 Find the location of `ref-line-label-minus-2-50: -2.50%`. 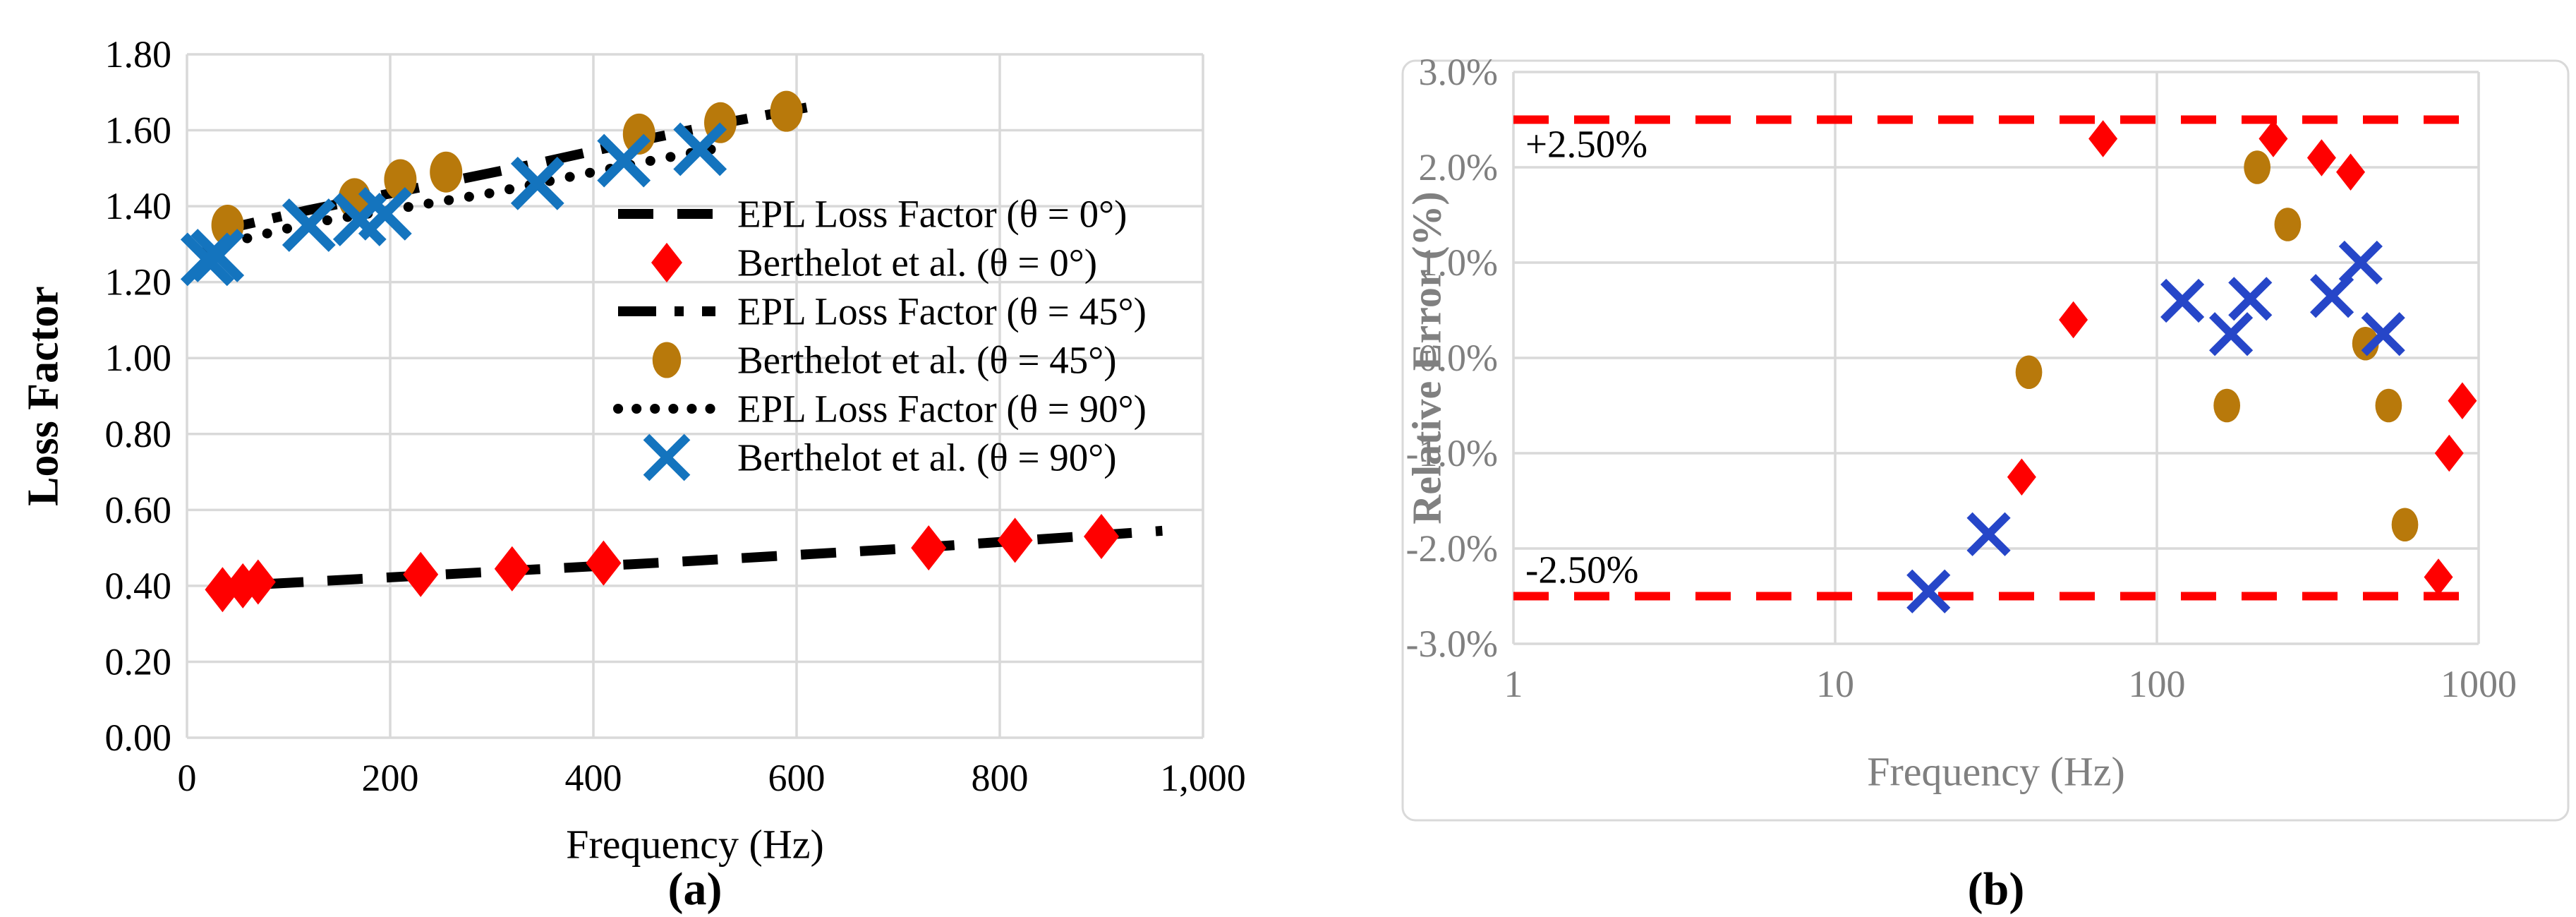

ref-line-label-minus-2-50: -2.50% is located at coordinates (1582, 570).